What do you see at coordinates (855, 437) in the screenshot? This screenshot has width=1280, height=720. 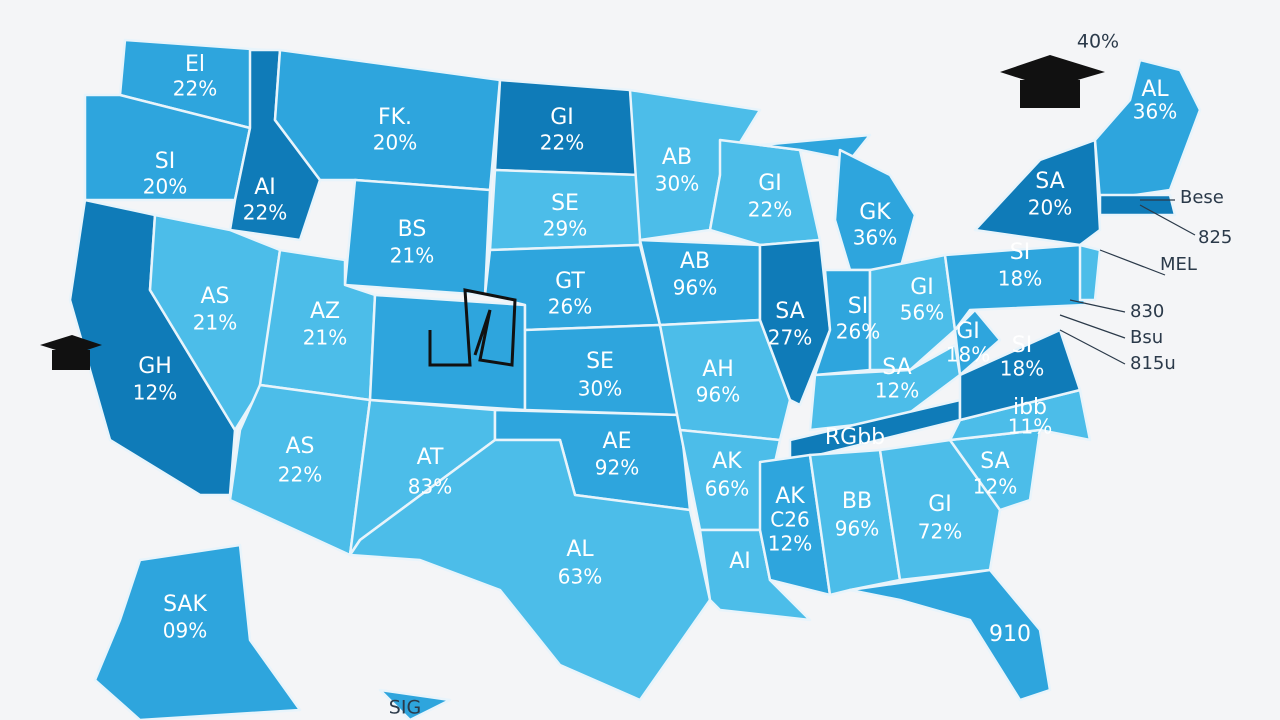 I see `state-label: RGbb` at bounding box center [855, 437].